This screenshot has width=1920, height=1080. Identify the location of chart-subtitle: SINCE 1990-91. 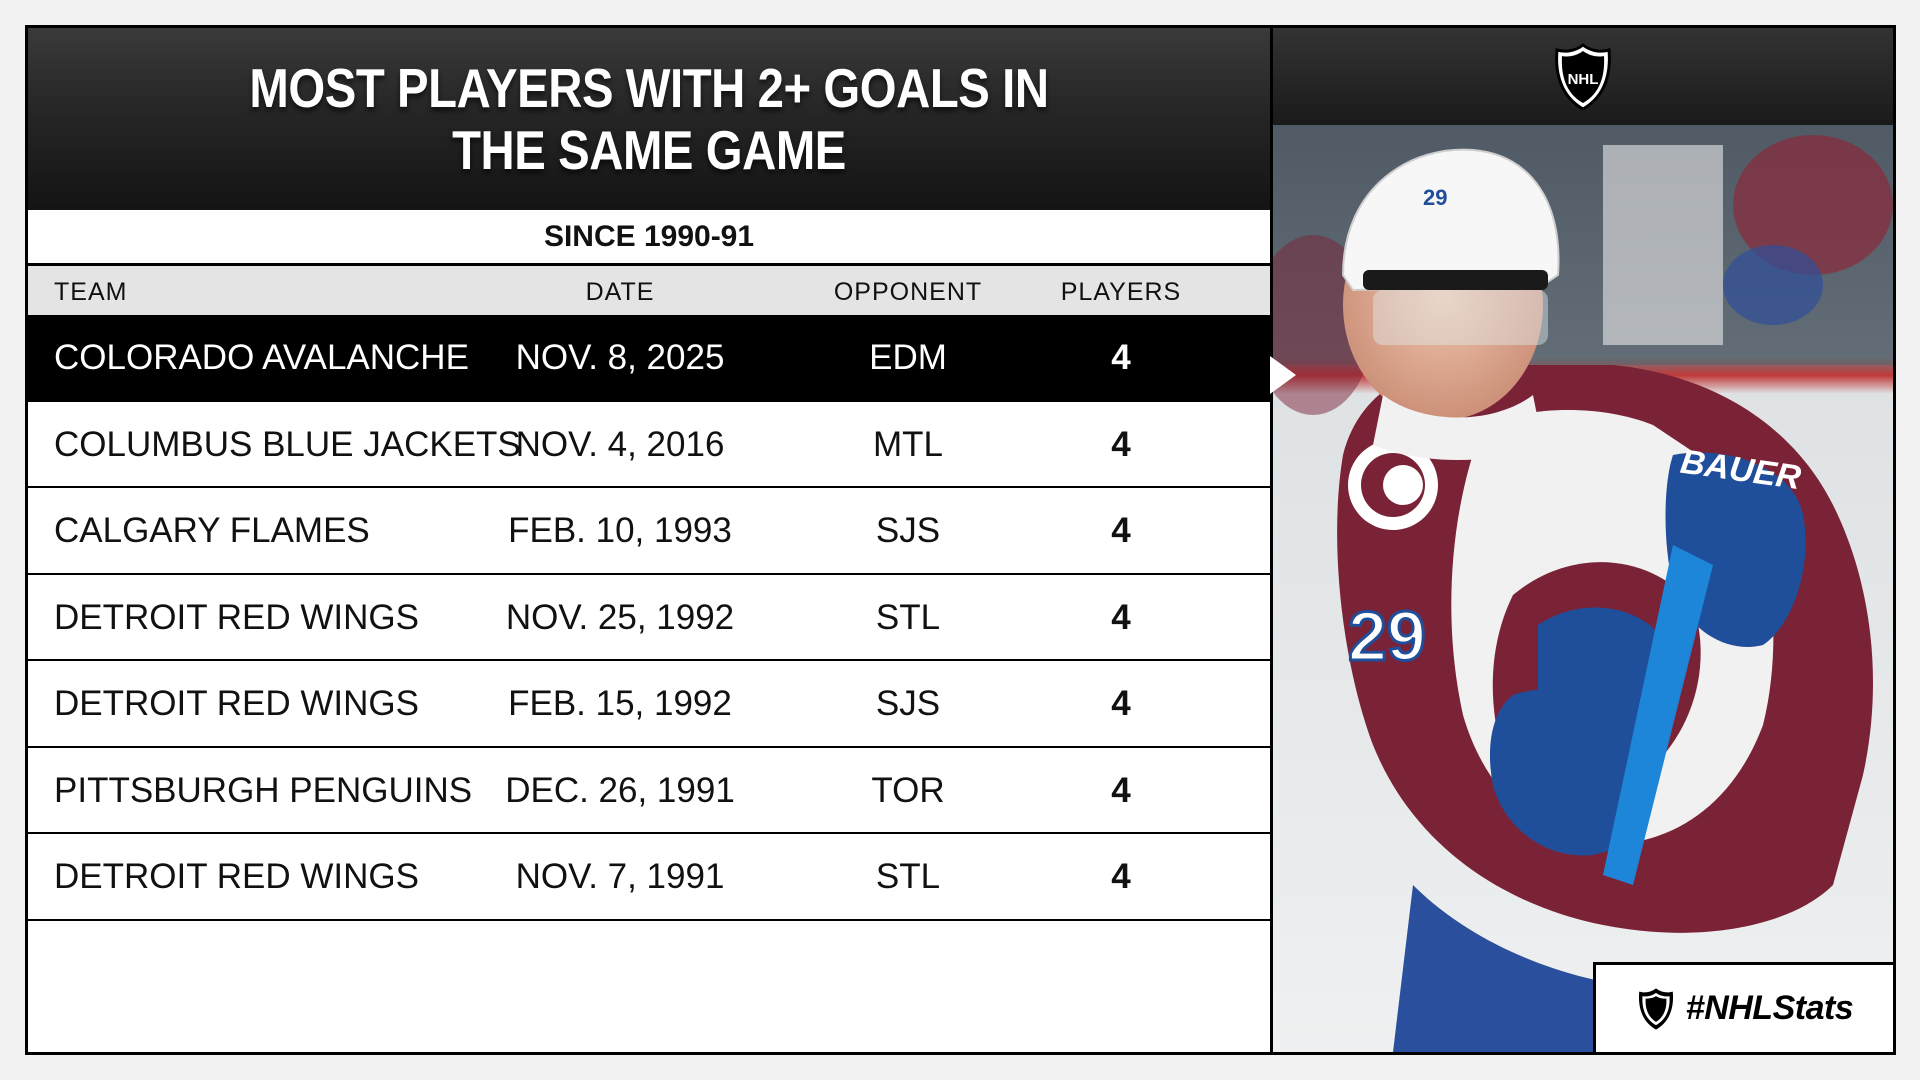
(649, 238).